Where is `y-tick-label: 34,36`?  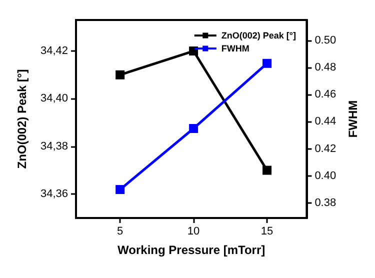
y-tick-label: 34,36 is located at coordinates (54, 194).